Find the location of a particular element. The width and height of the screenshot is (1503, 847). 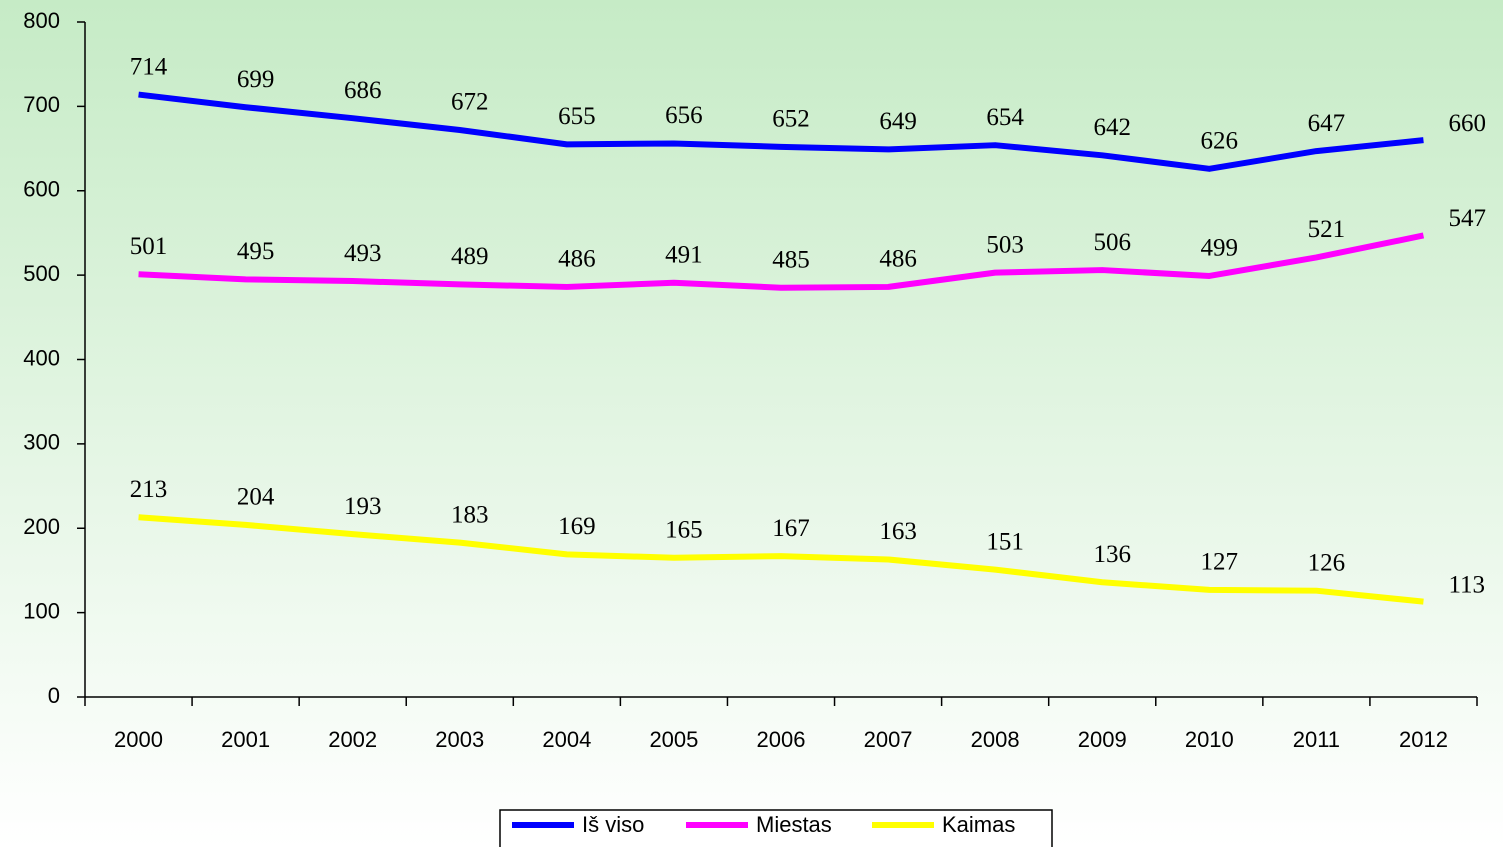

y-tick-label: 200 is located at coordinates (41, 526).